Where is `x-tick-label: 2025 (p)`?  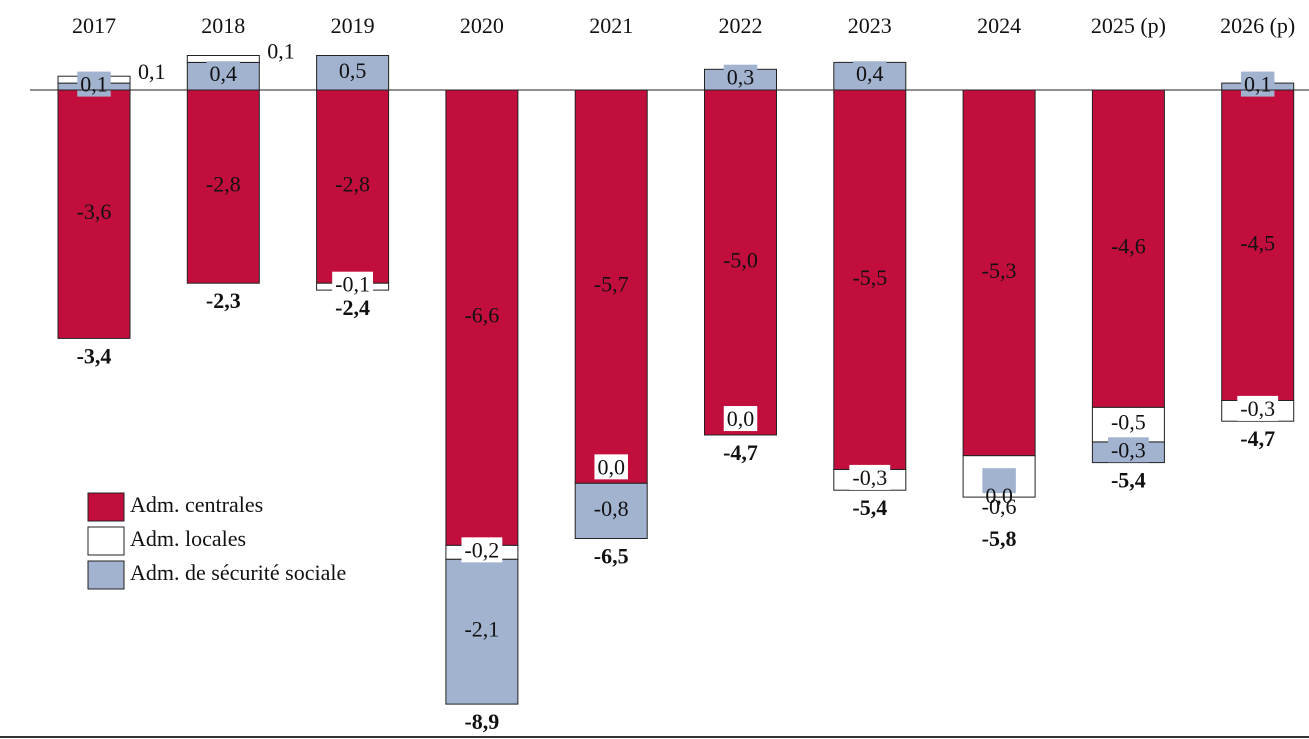
x-tick-label: 2025 (p) is located at coordinates (1128, 25).